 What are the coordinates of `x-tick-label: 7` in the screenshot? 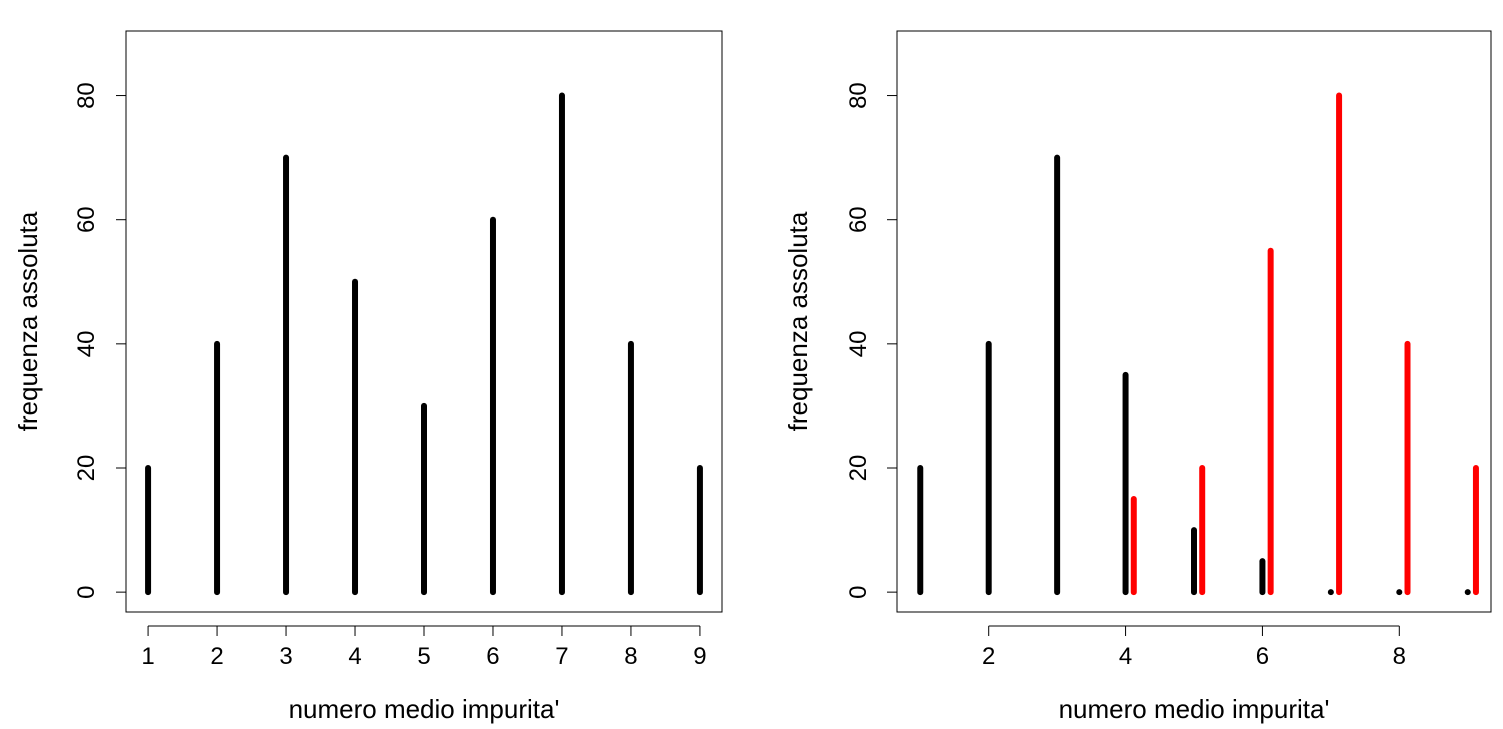 It's located at (561, 656).